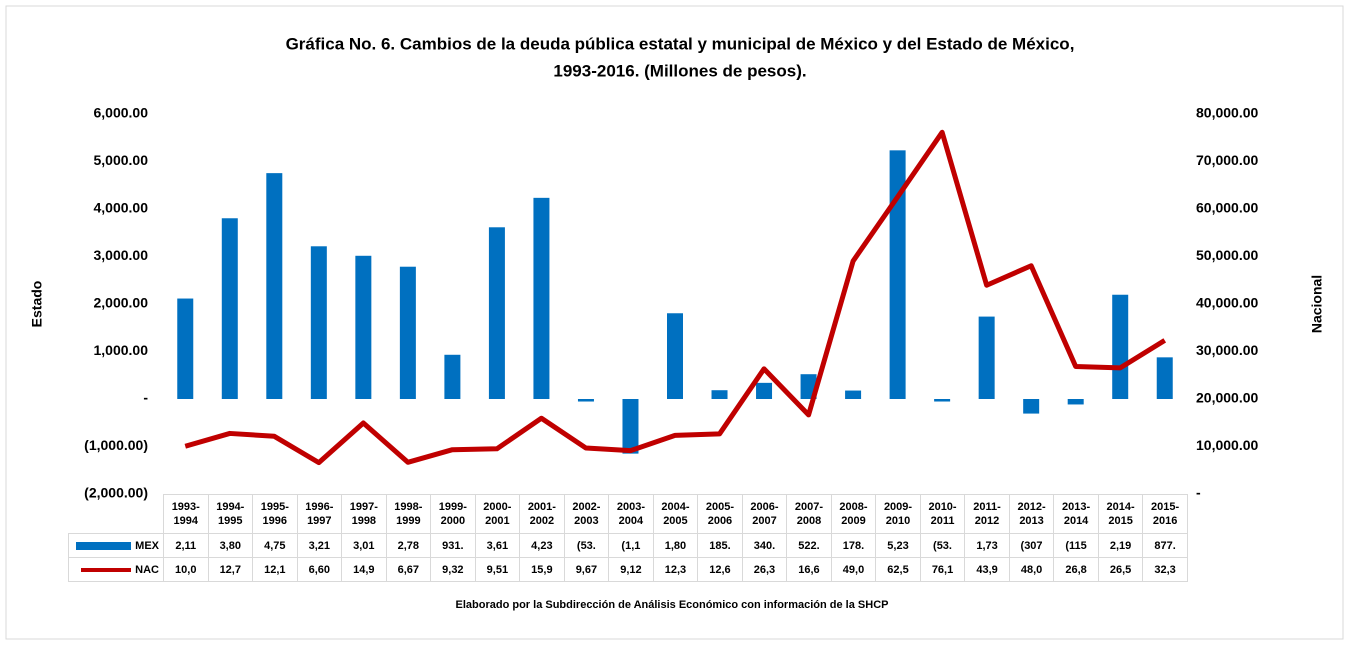  What do you see at coordinates (230, 545) in the screenshot?
I see `value-label: 3,80` at bounding box center [230, 545].